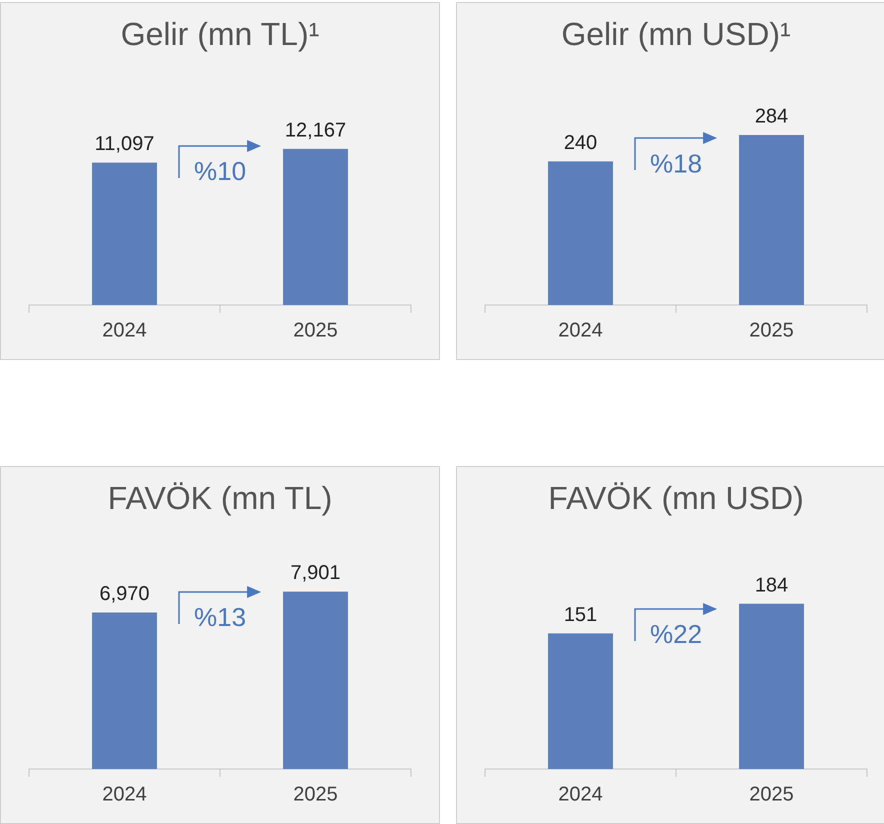 The image size is (884, 824). What do you see at coordinates (315, 573) in the screenshot?
I see `data-label: 7,901` at bounding box center [315, 573].